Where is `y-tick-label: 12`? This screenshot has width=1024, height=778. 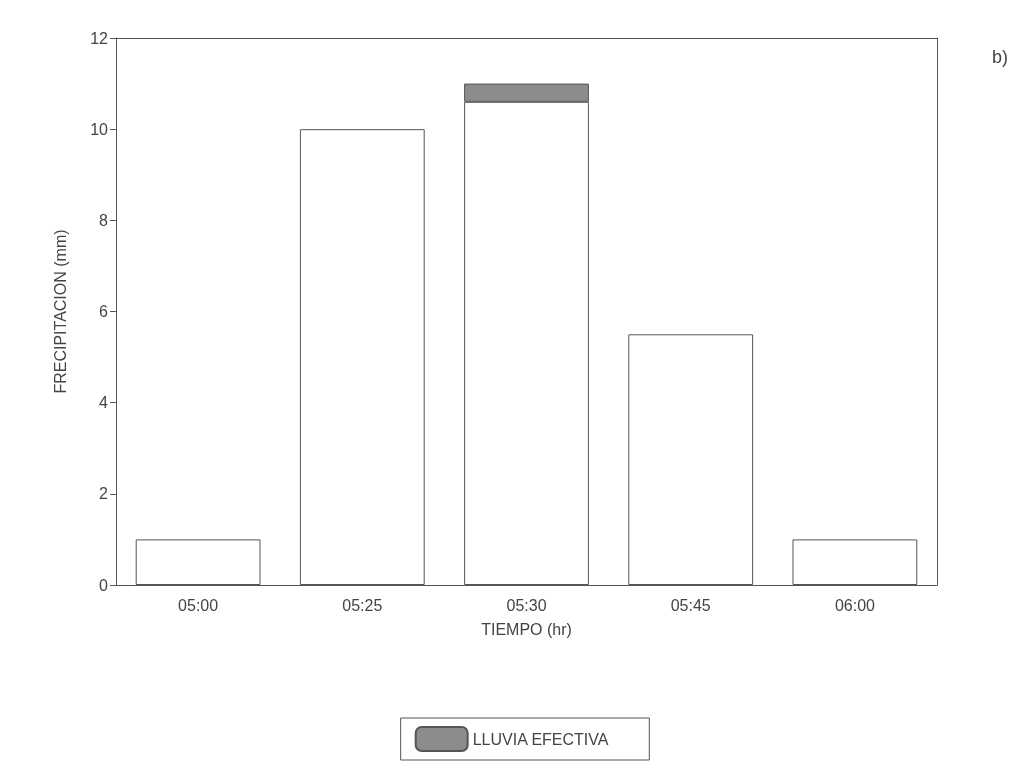 y-tick-label: 12 is located at coordinates (99, 38).